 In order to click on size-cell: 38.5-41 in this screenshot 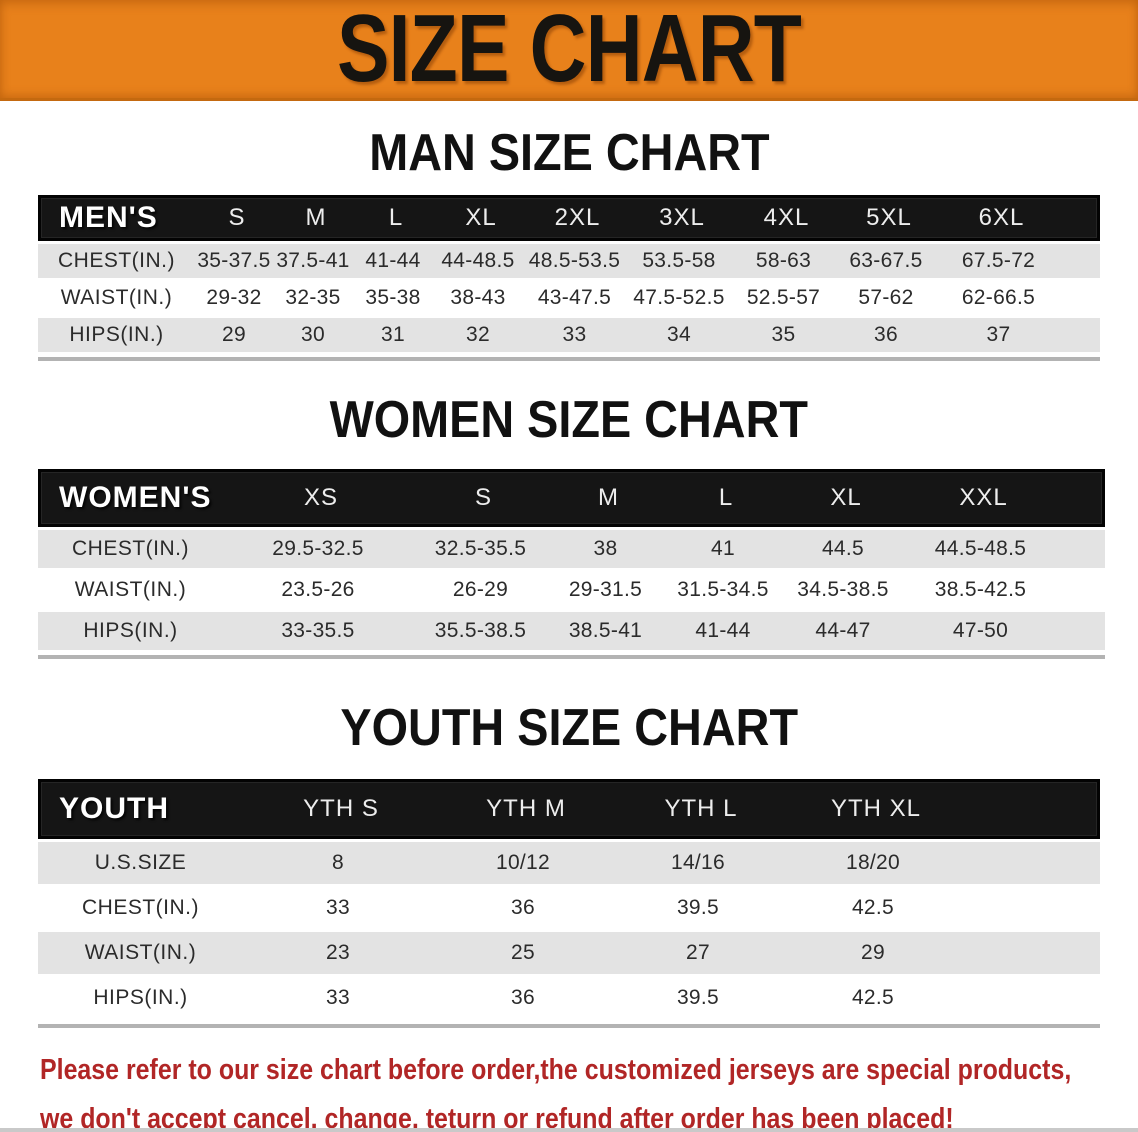, I will do `click(605, 630)`.